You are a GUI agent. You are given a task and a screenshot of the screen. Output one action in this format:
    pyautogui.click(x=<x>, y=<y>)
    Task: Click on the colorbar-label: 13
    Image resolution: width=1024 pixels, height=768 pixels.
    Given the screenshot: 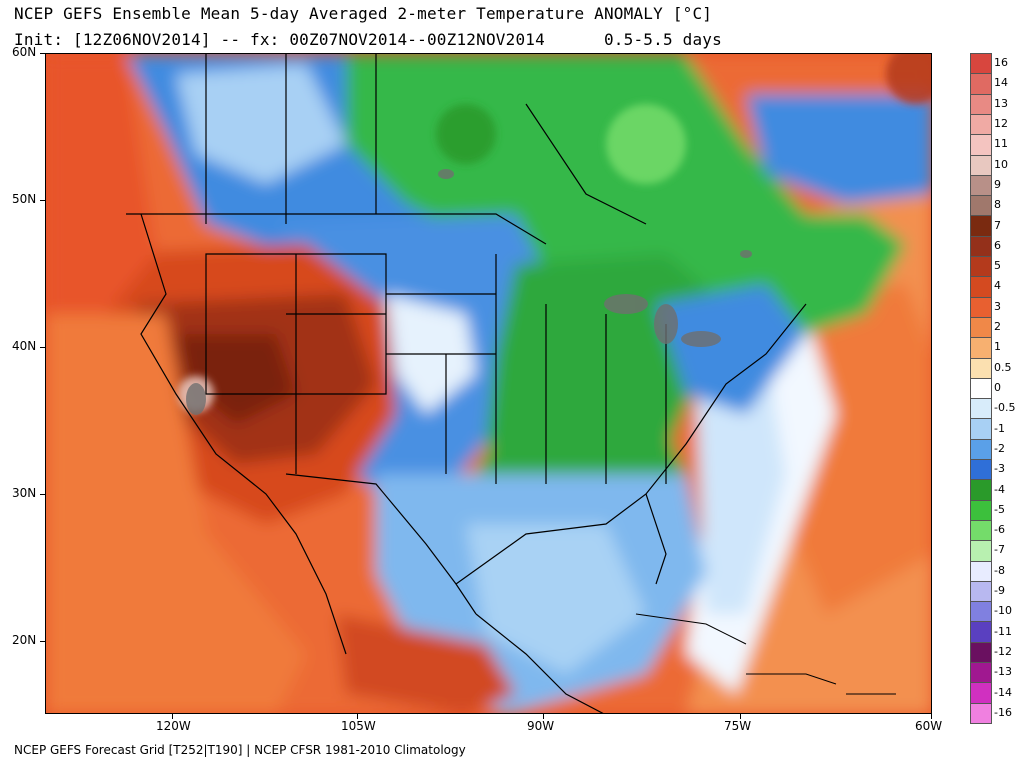 What is the action you would take?
    pyautogui.click(x=1001, y=103)
    